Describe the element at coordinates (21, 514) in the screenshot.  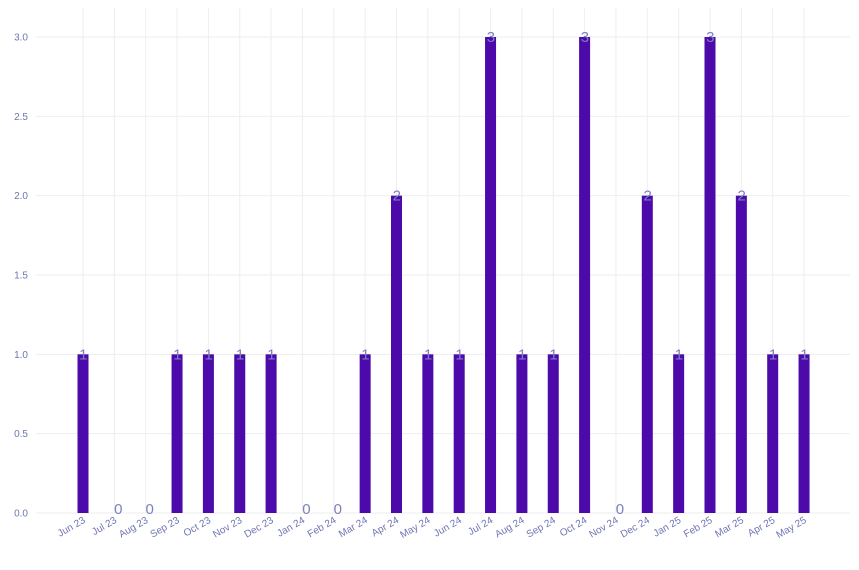
I see `y-tick-label: 0.0` at that location.